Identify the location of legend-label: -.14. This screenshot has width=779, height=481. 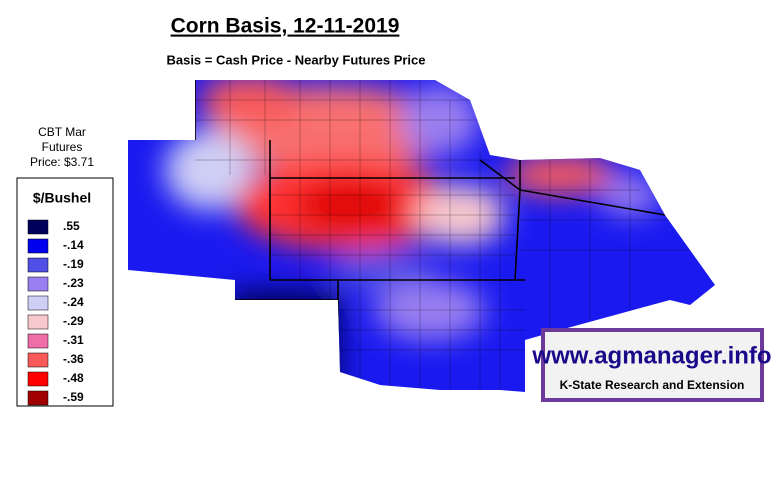
(73, 245).